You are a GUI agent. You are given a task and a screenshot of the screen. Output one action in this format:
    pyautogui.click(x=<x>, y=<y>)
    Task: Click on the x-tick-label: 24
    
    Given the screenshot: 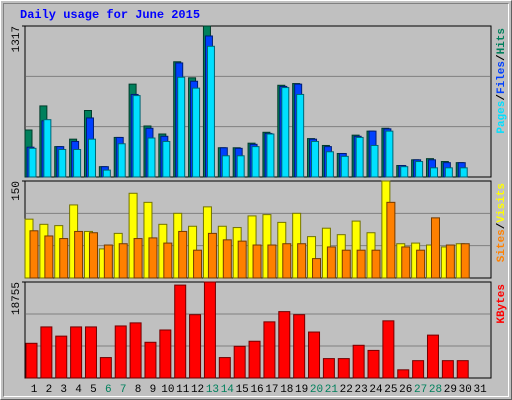 What is the action you would take?
    pyautogui.click(x=376, y=390)
    